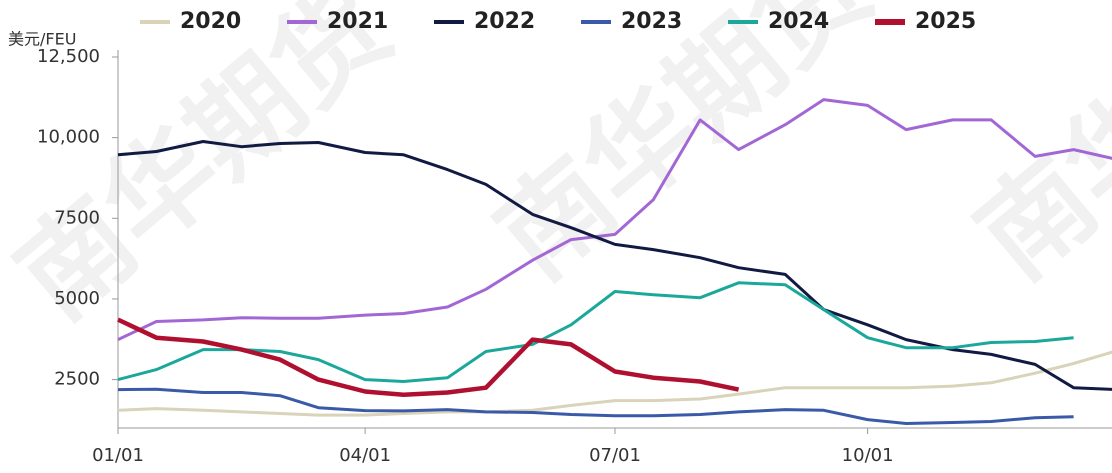 The height and width of the screenshot is (473, 1112). What do you see at coordinates (68, 137) in the screenshot?
I see `y-tick-label: 10,000` at bounding box center [68, 137].